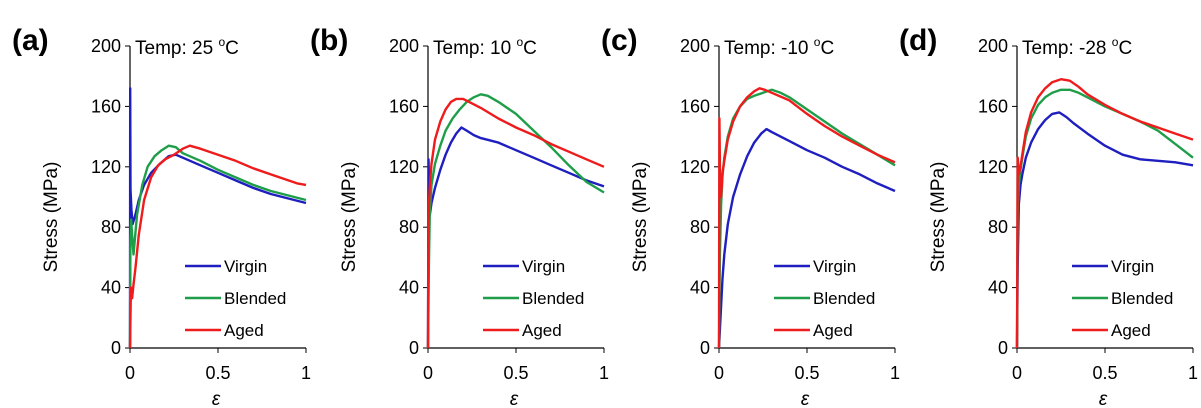 Image resolution: width=1201 pixels, height=408 pixels. I want to click on panel-label: (b), so click(329, 40).